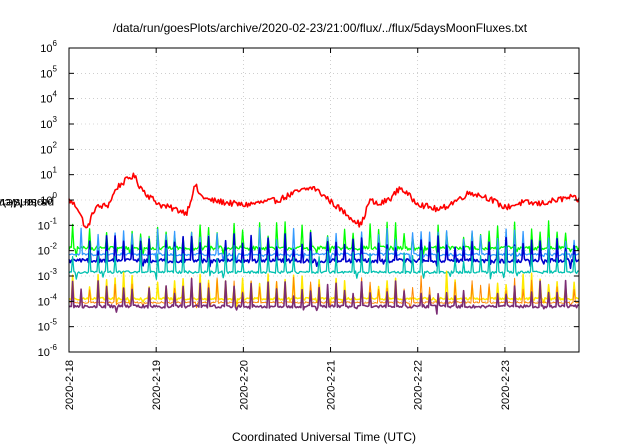 Image resolution: width=640 pixels, height=448 pixels. What do you see at coordinates (48, 72) in the screenshot?
I see `y-tick-label: 10⁵` at bounding box center [48, 72].